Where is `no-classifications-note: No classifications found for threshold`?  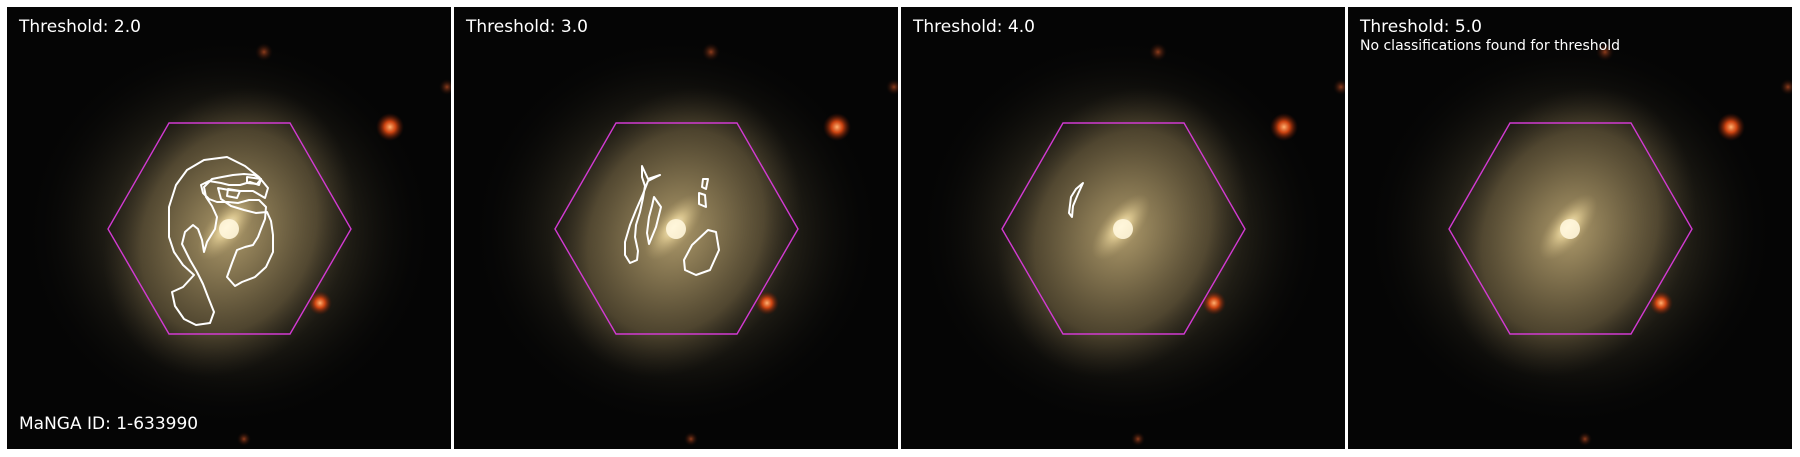
no-classifications-note: No classifications found for threshold is located at coordinates (1490, 46).